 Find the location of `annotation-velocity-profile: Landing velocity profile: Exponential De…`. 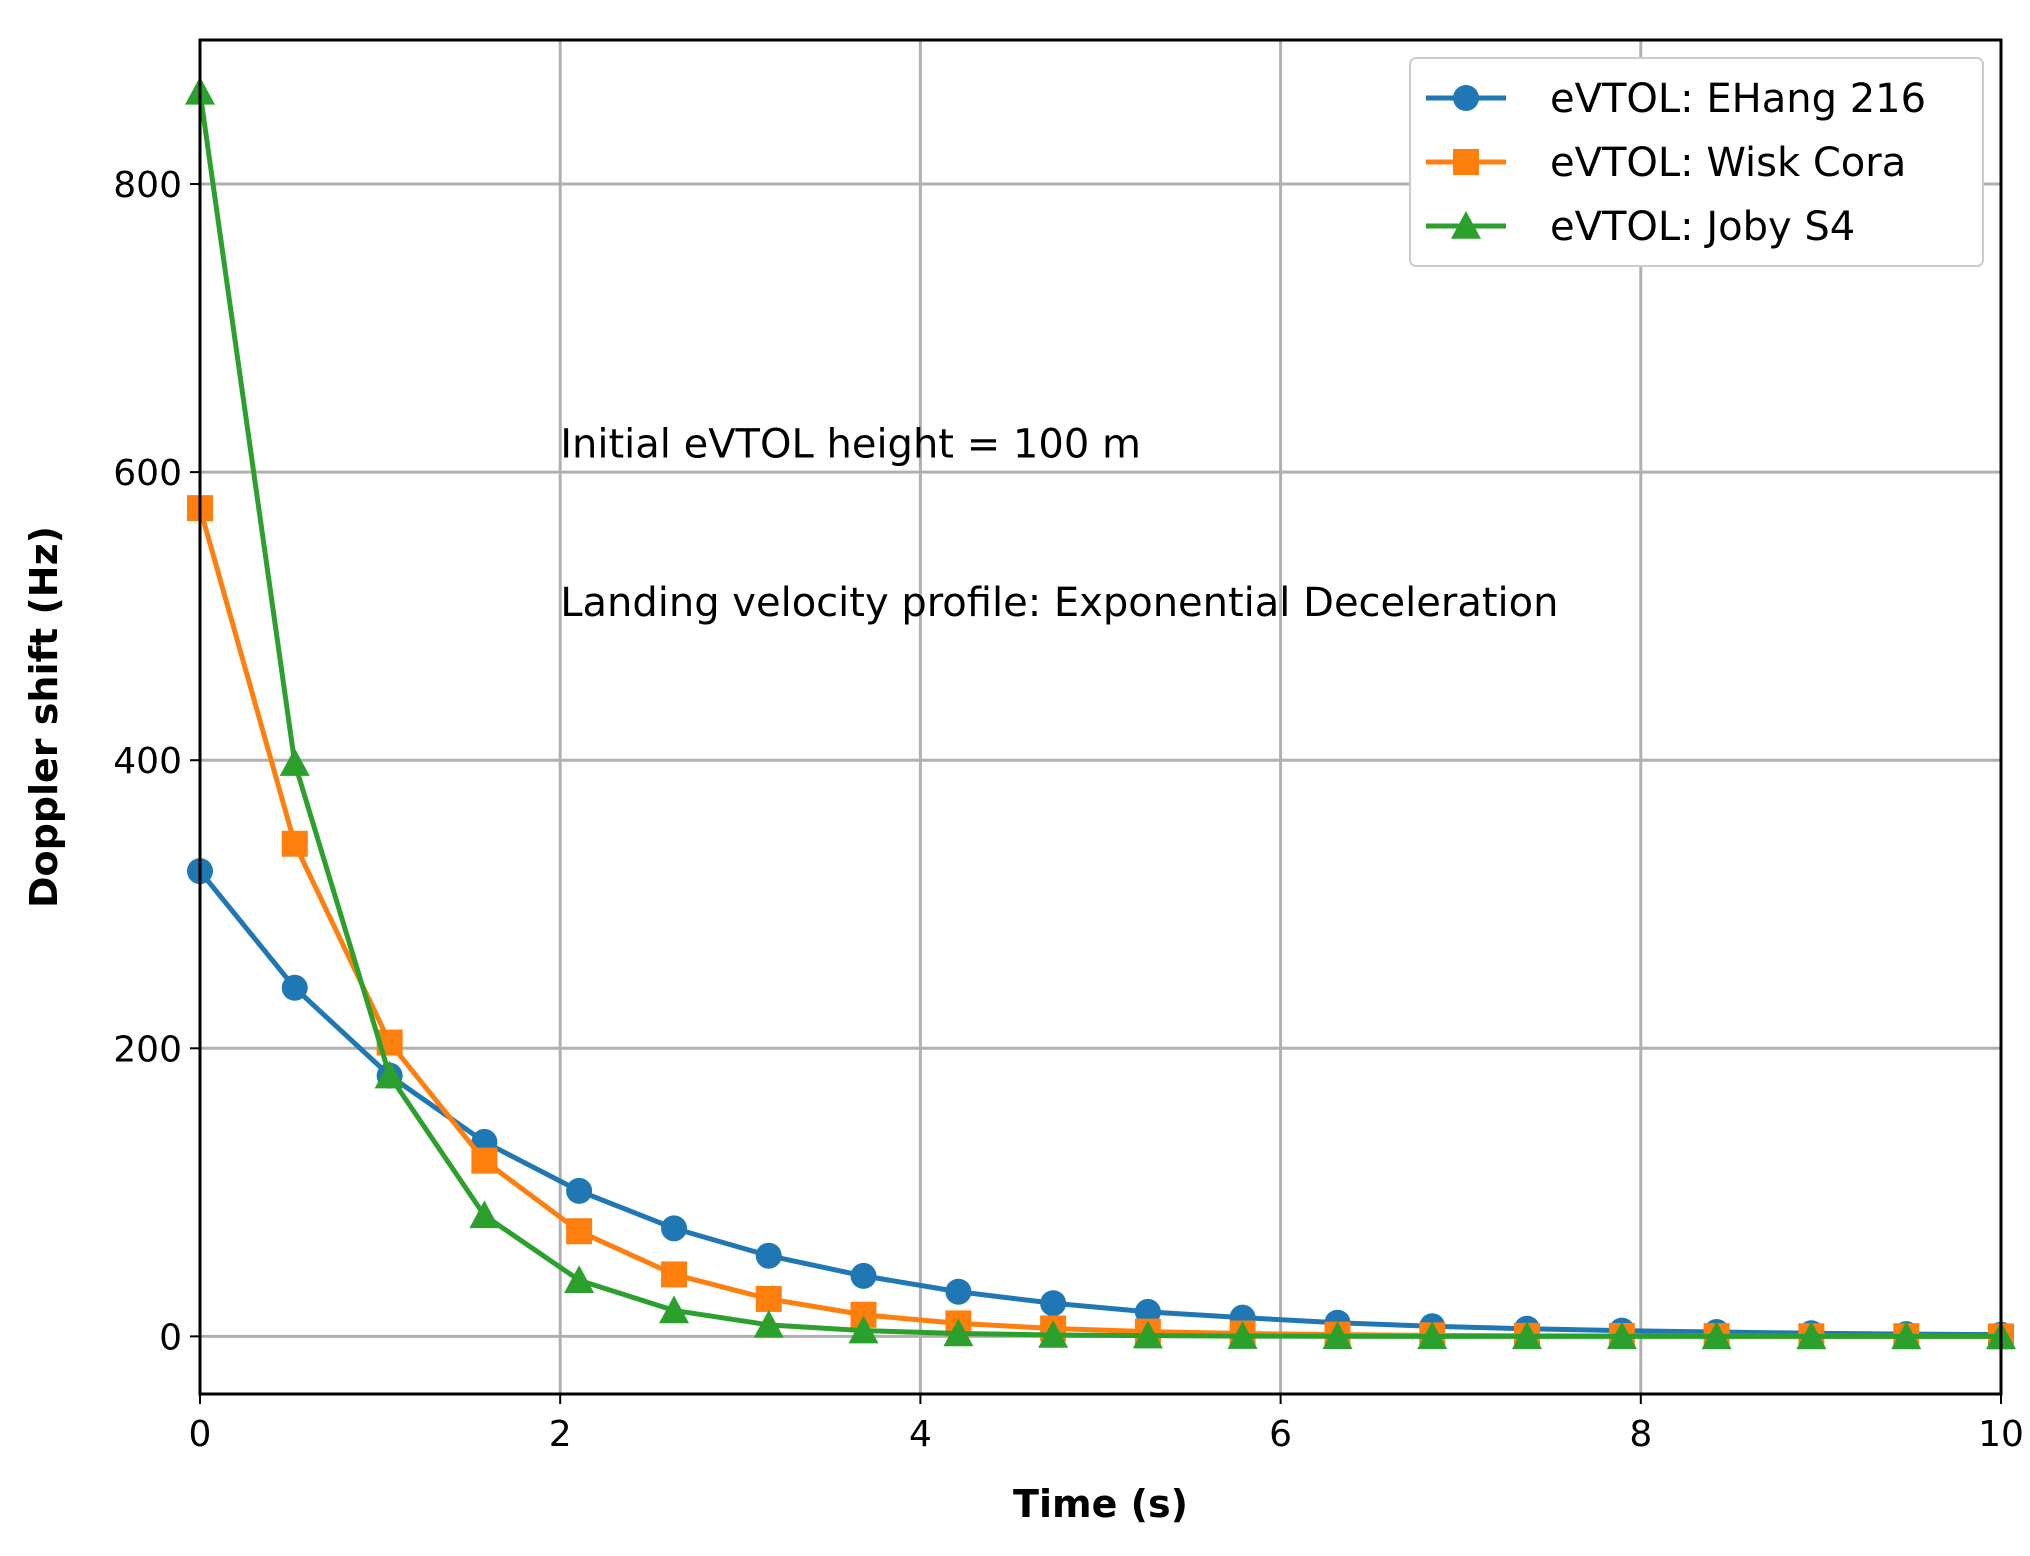

annotation-velocity-profile: Landing velocity profile: Exponential De… is located at coordinates (1059, 603).